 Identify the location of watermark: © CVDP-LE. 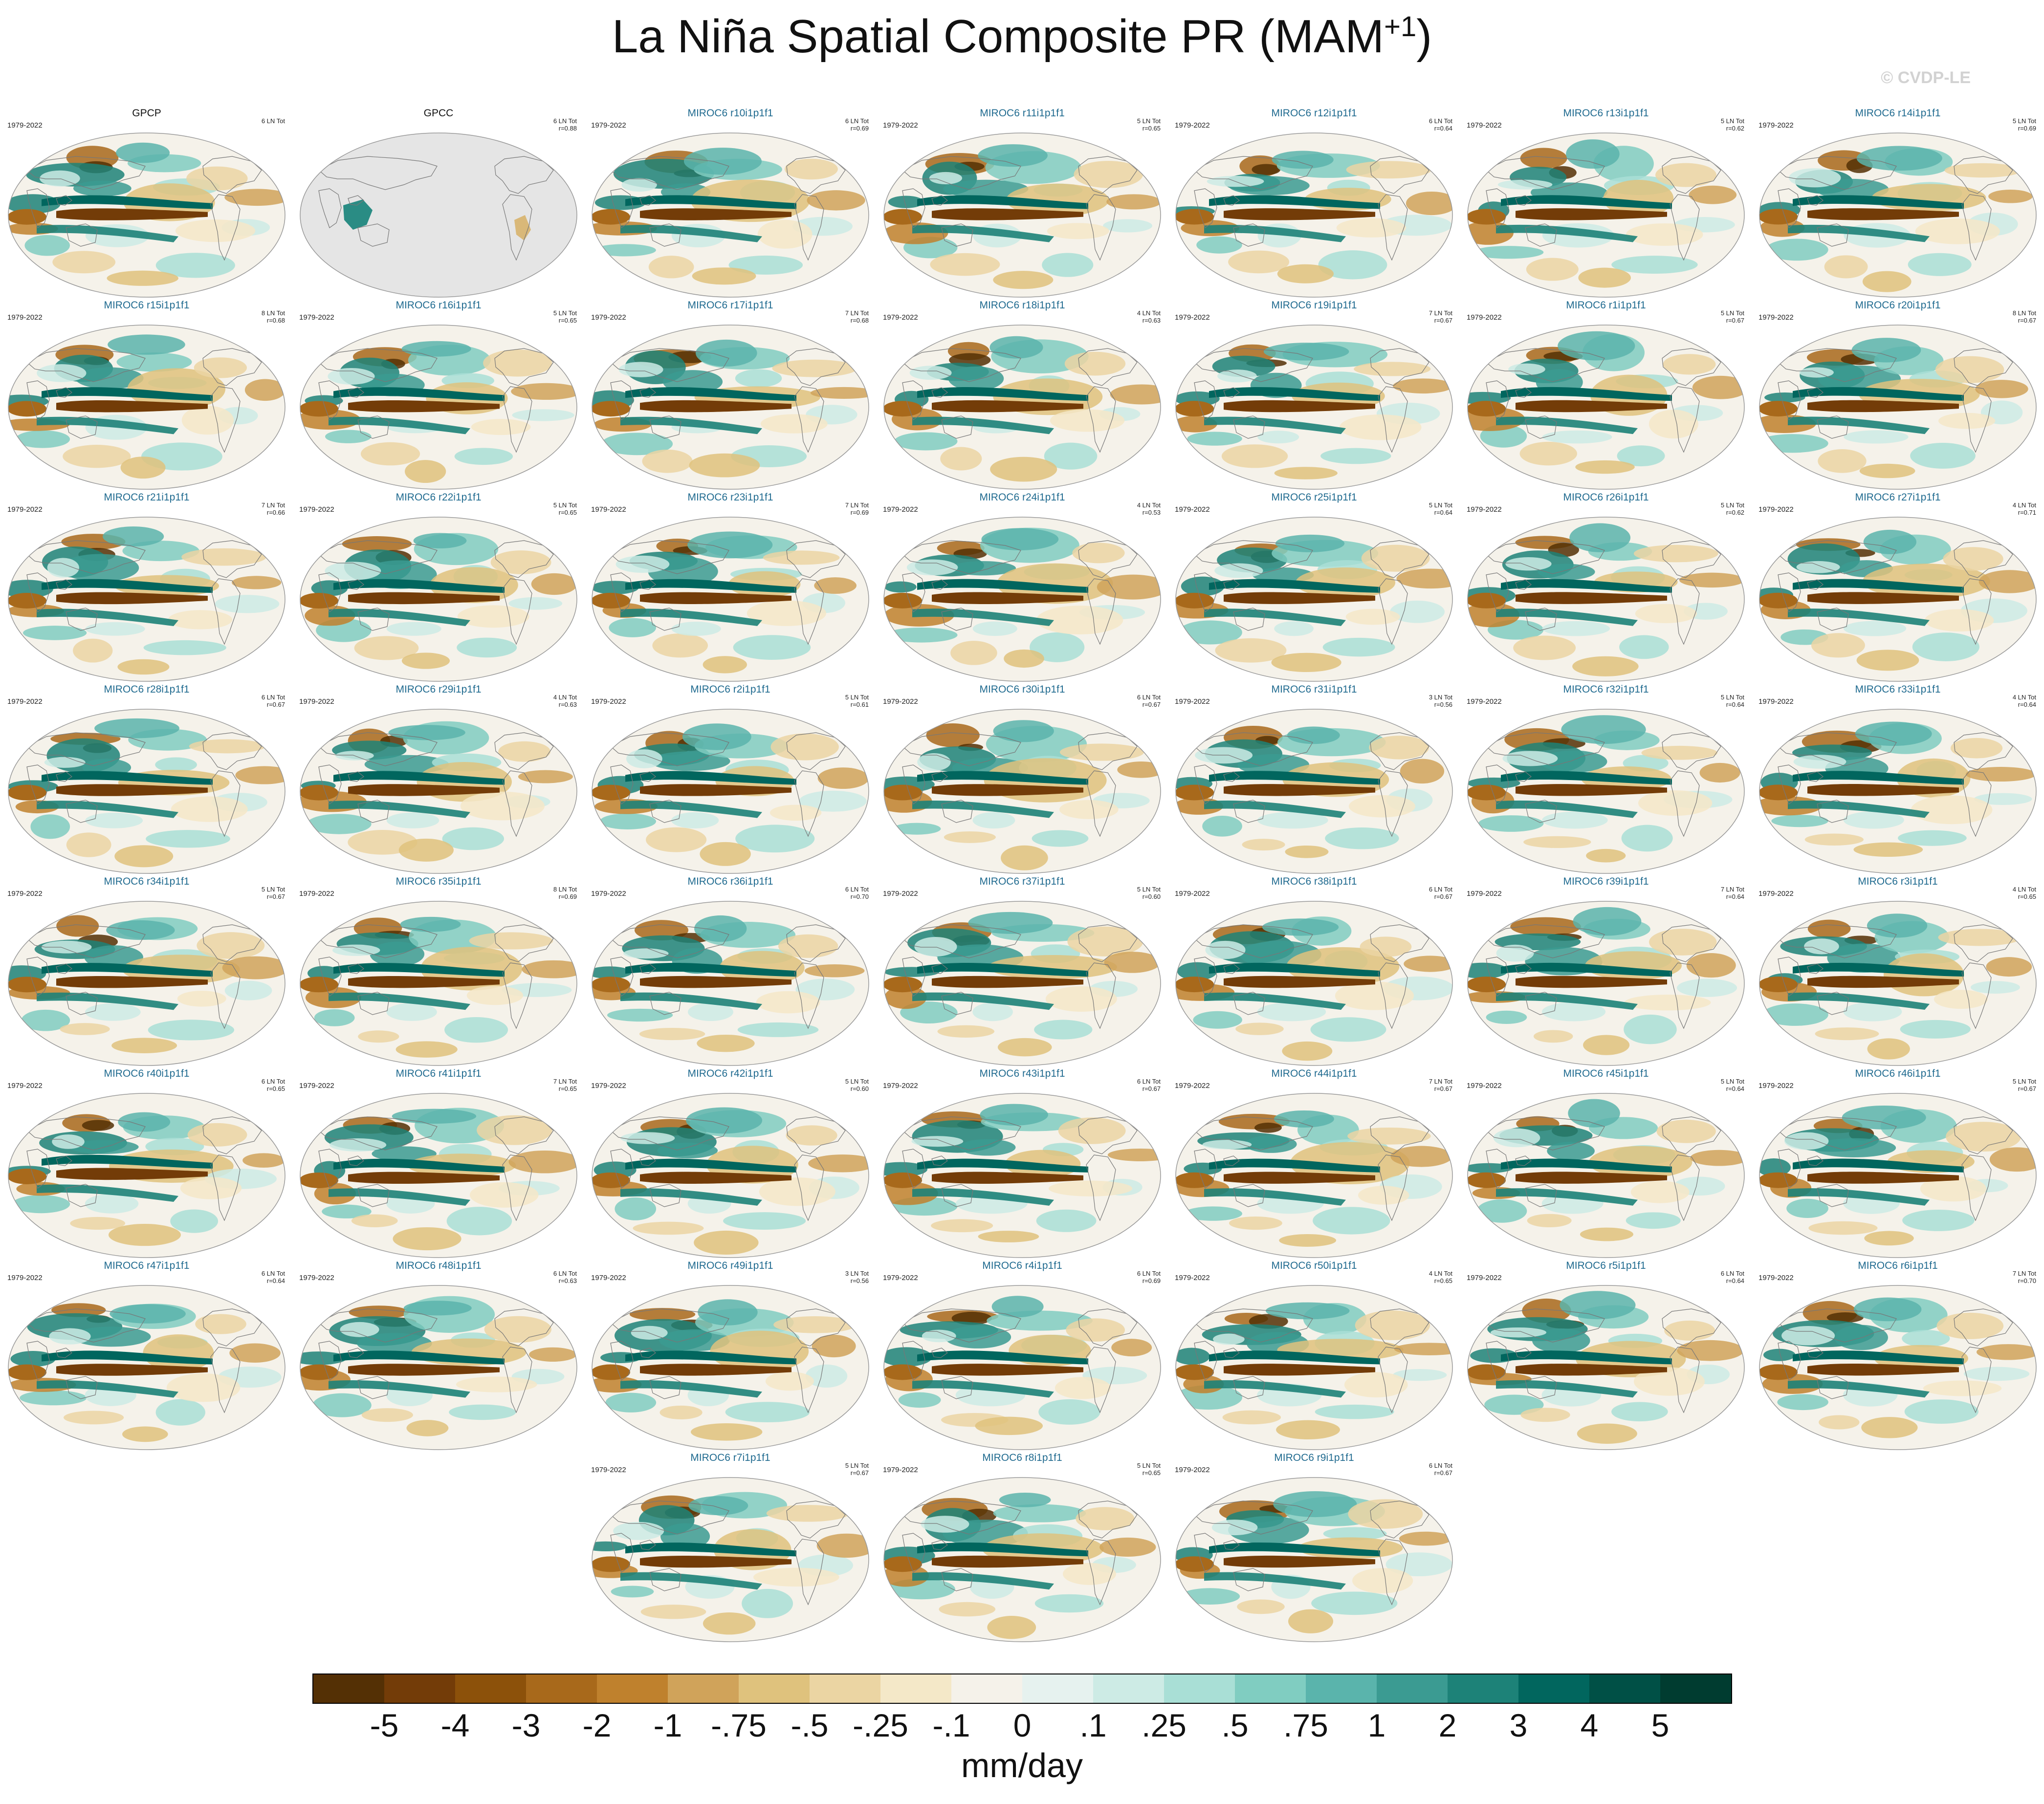
(1926, 77).